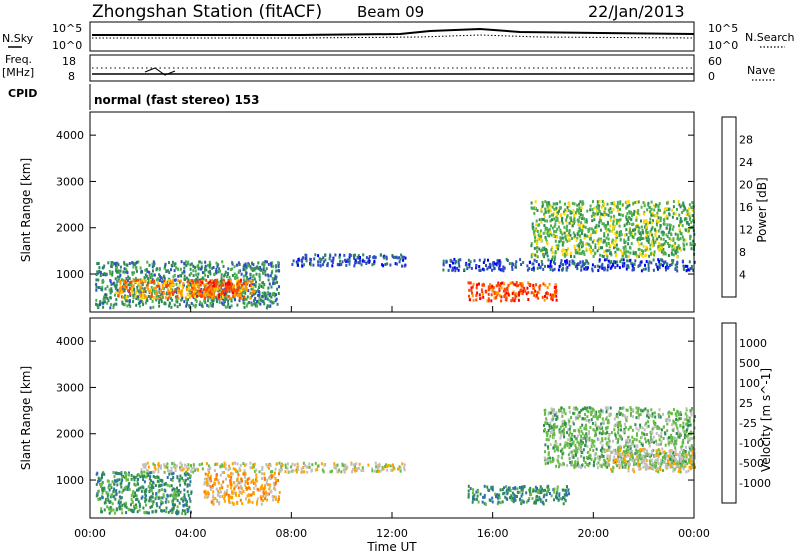  I want to click on colorbar-tick-label: 12, so click(746, 230).